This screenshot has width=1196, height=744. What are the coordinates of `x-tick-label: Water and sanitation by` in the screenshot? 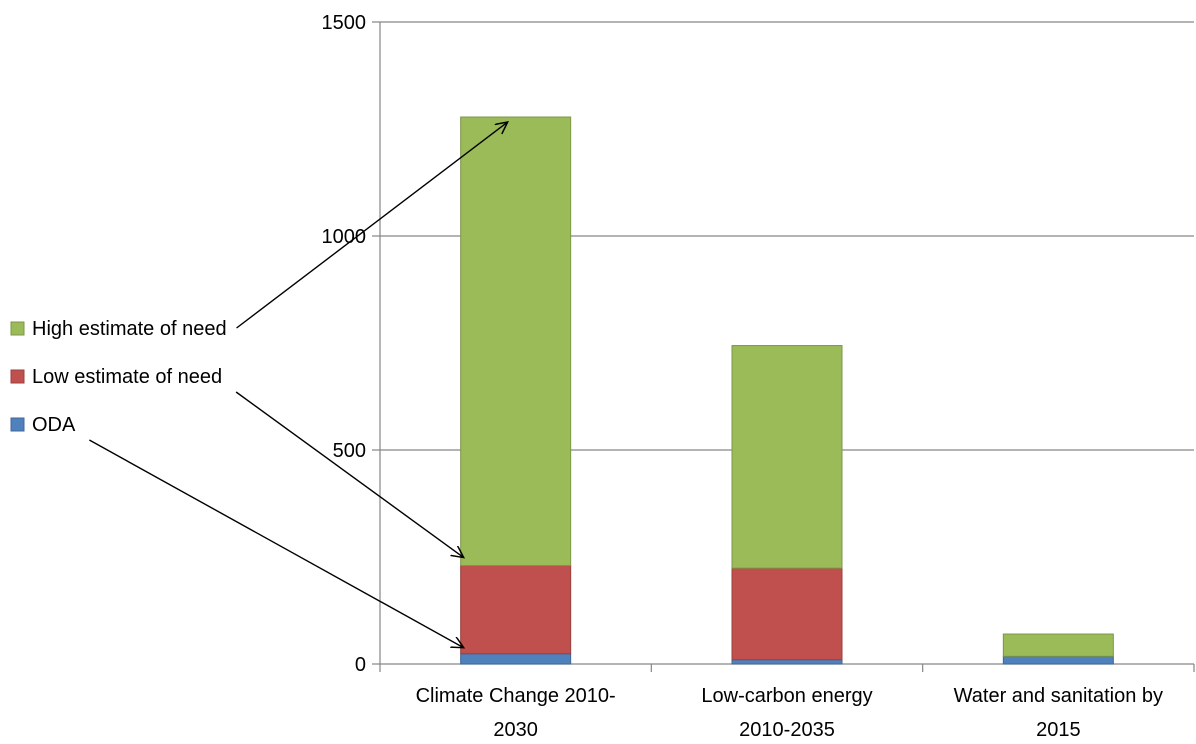 It's located at (1058, 696).